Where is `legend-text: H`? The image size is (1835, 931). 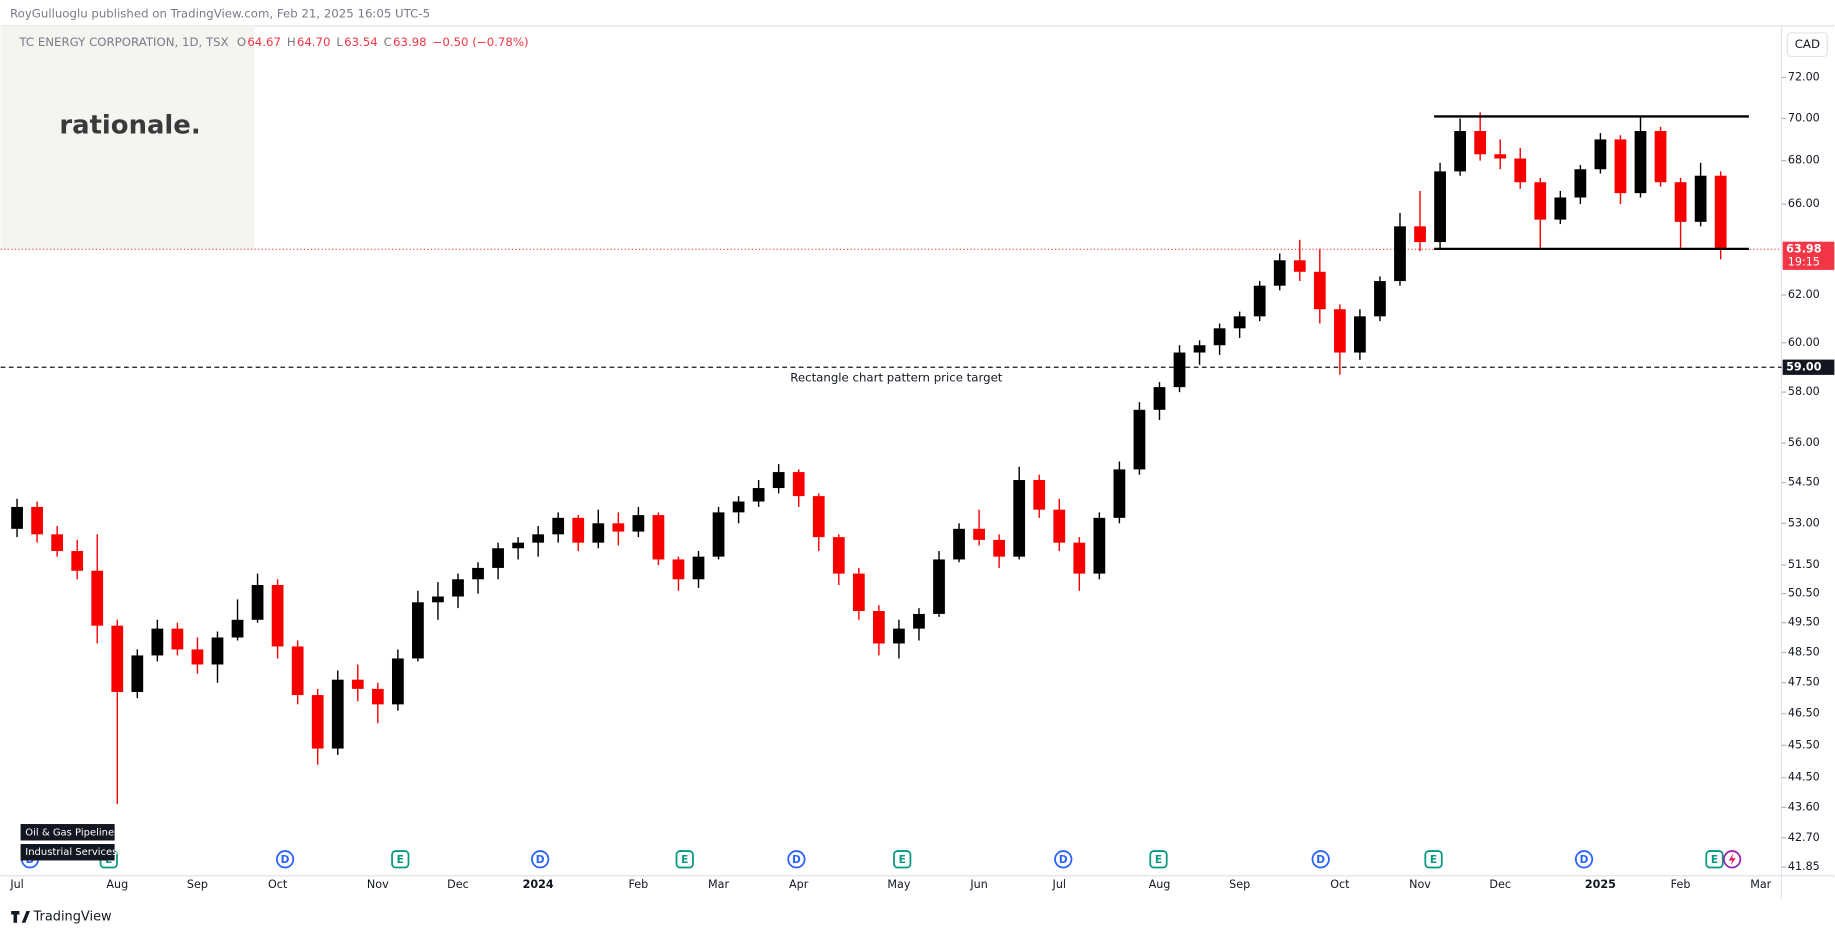 legend-text: H is located at coordinates (291, 42).